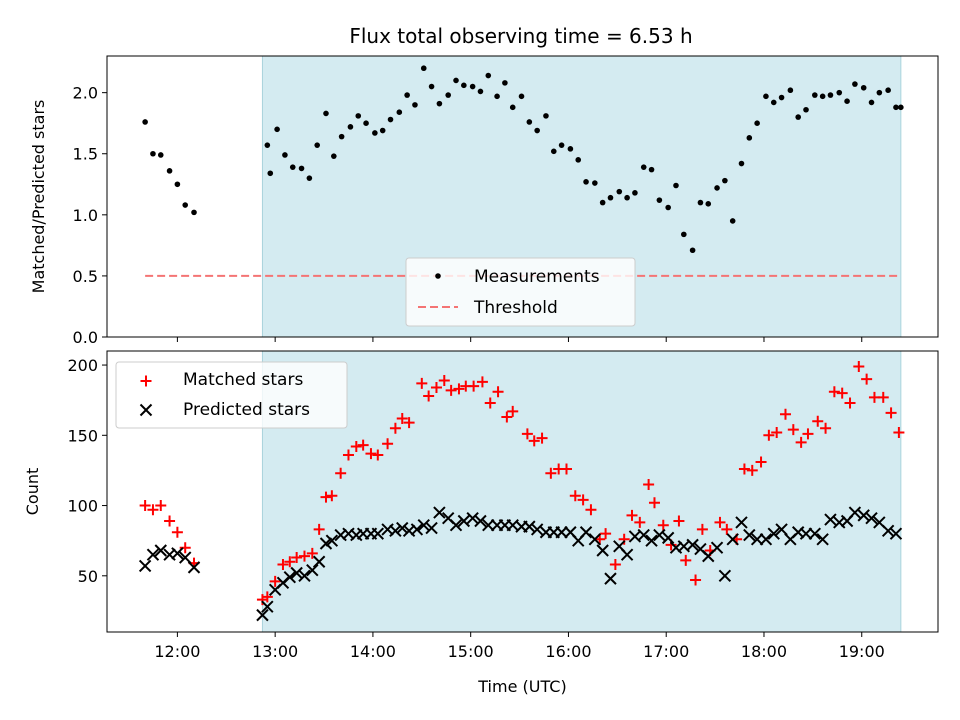  What do you see at coordinates (471, 651) in the screenshot?
I see `x-tick-label: 15:00` at bounding box center [471, 651].